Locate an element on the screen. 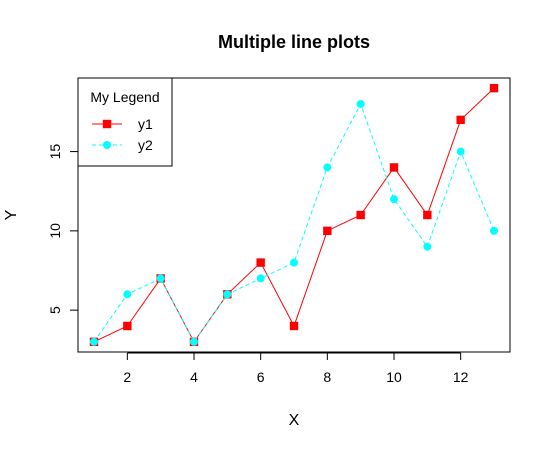  legend-label-y2: y2 is located at coordinates (145, 145).